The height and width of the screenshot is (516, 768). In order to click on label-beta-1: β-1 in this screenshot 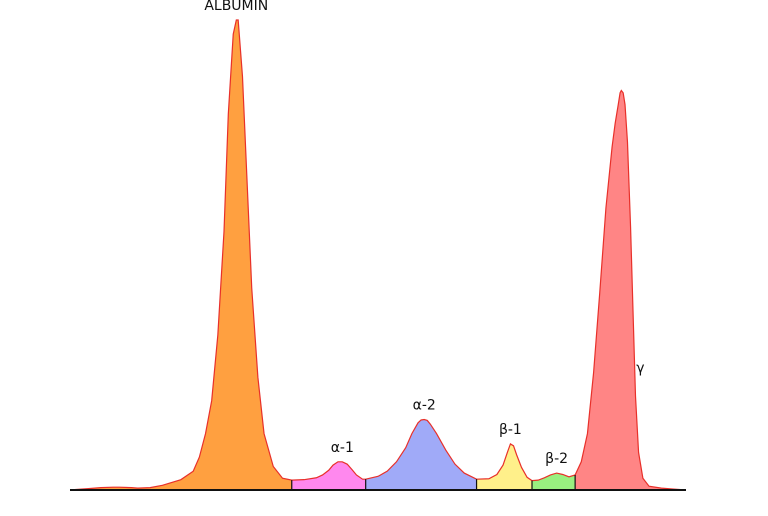, I will do `click(510, 430)`.